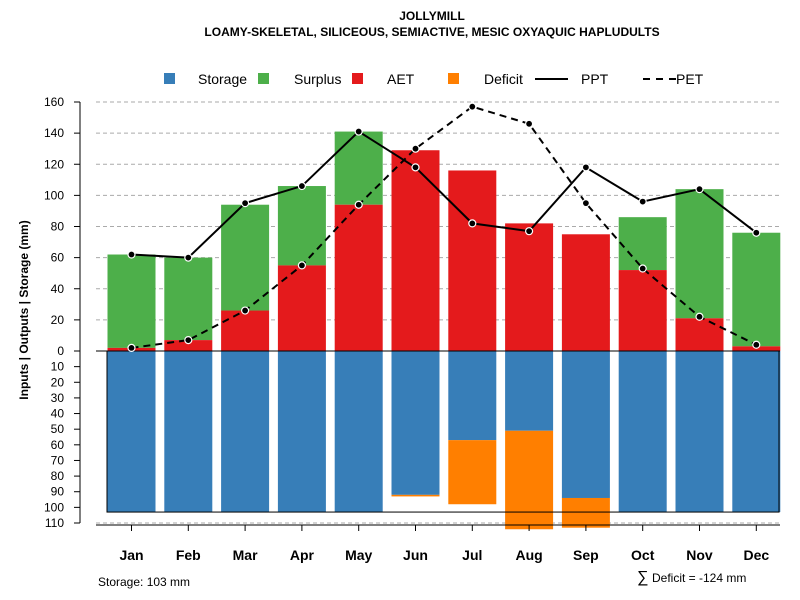  Describe the element at coordinates (131, 555) in the screenshot. I see `x-tick-label: Jan` at that location.